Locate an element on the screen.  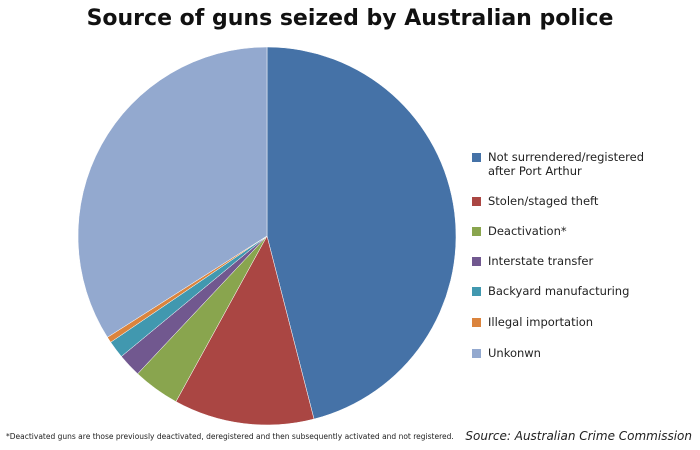
legend-item: Interstate transfer is located at coordinates (579, 261).